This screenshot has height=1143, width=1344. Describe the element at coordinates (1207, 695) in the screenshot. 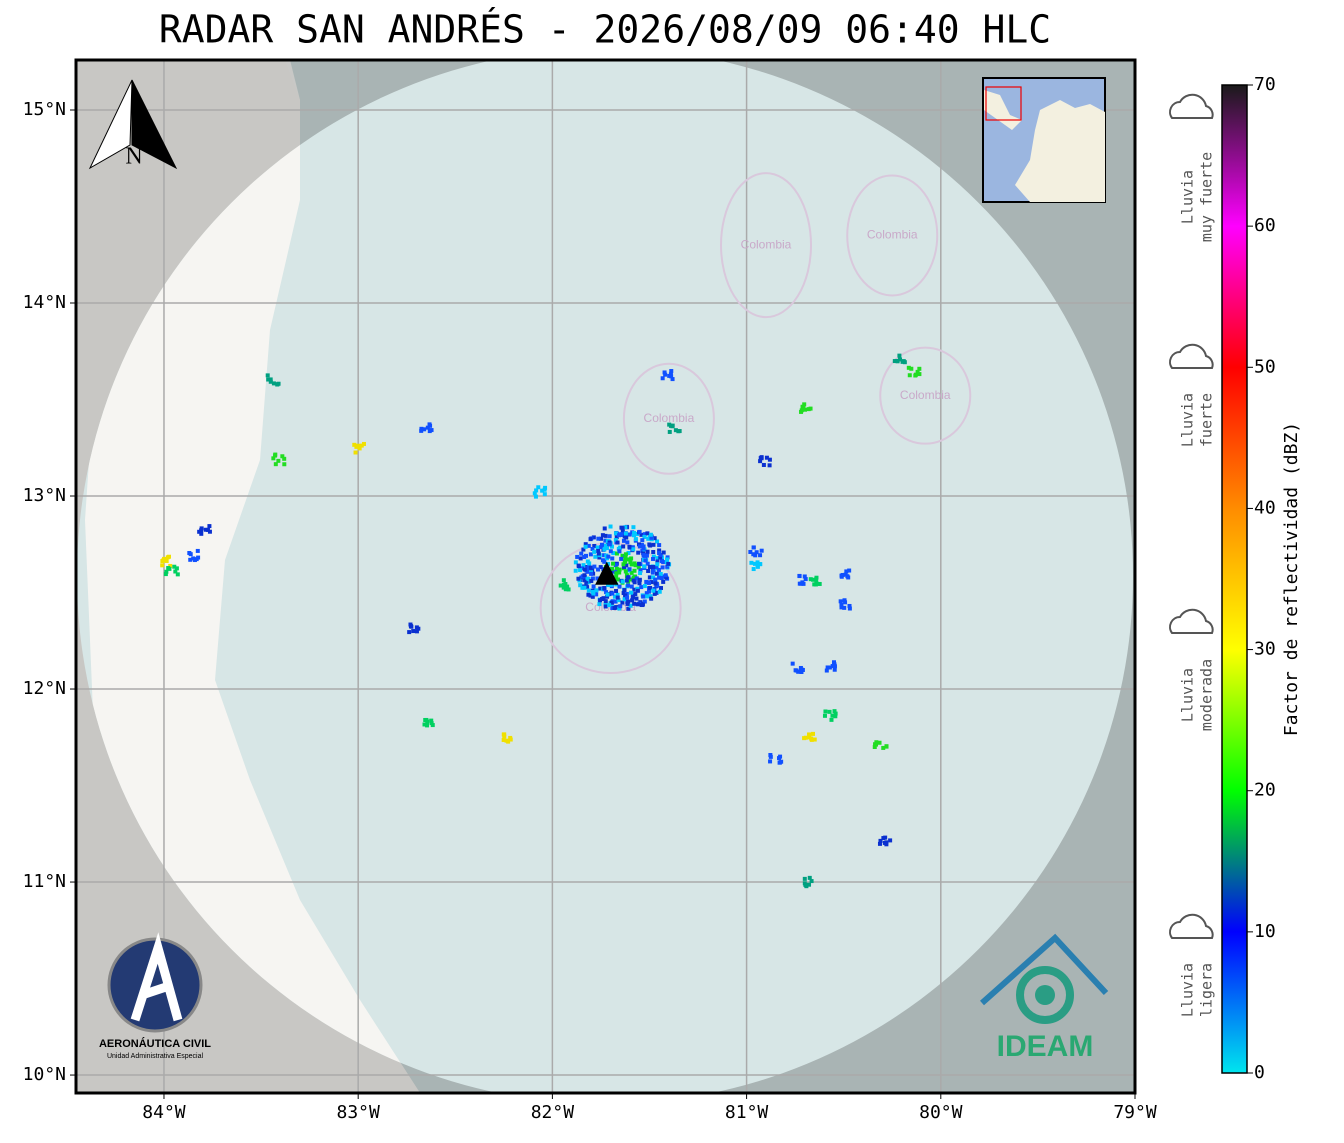

I see `rain-category-label: moderada` at that location.